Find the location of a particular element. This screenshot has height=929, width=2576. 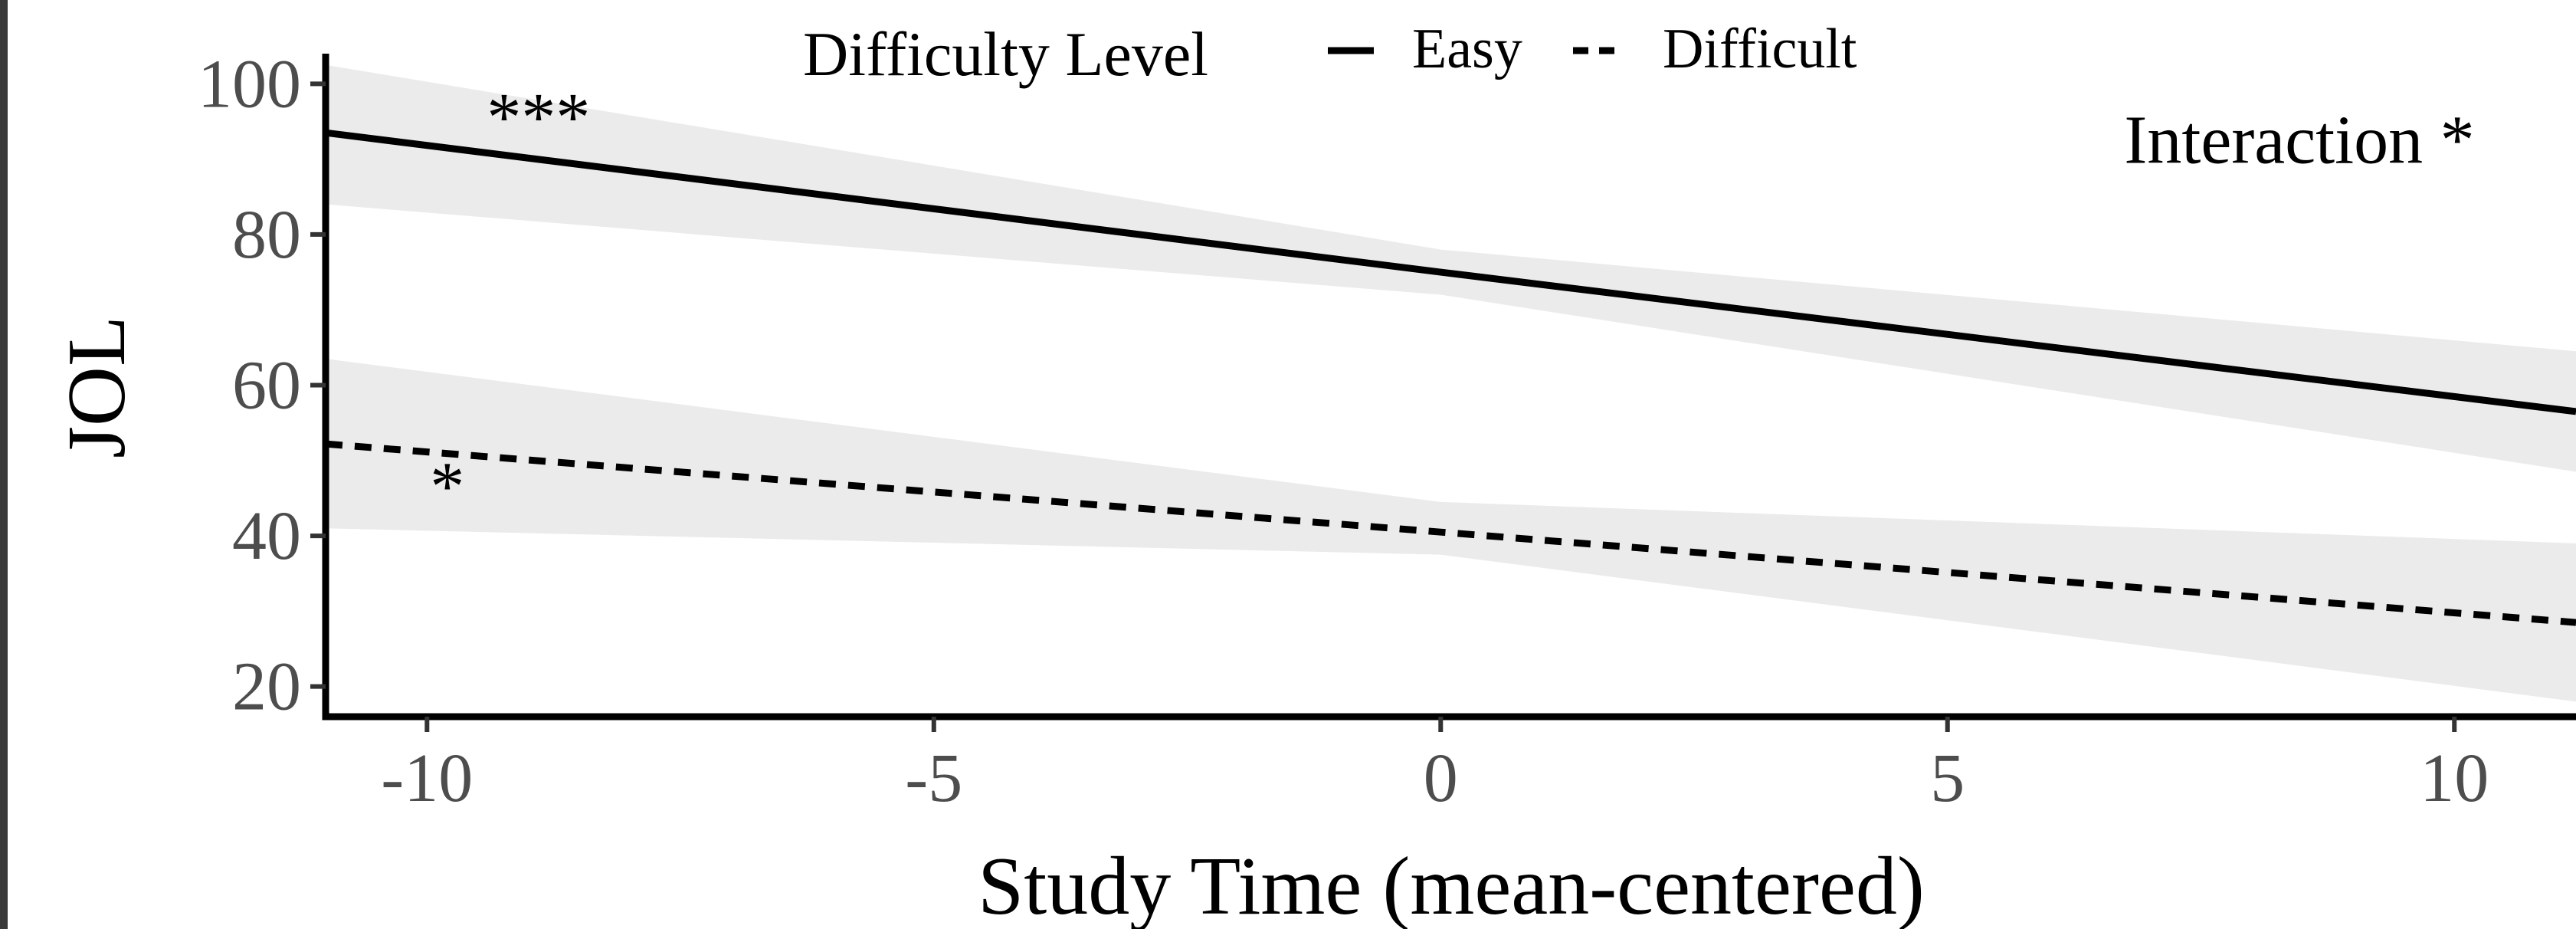

legend: Difficulty Level Easy Difficult is located at coordinates (1330, 53).